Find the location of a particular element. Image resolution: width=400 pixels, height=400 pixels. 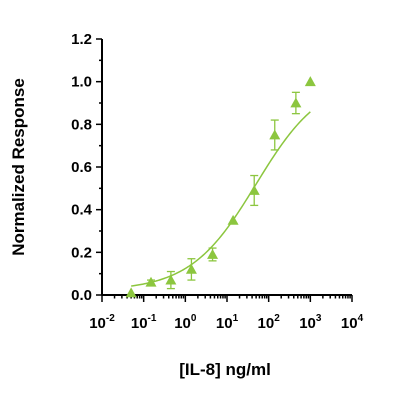

x-tick-label: 10⁰ is located at coordinates (185, 322).